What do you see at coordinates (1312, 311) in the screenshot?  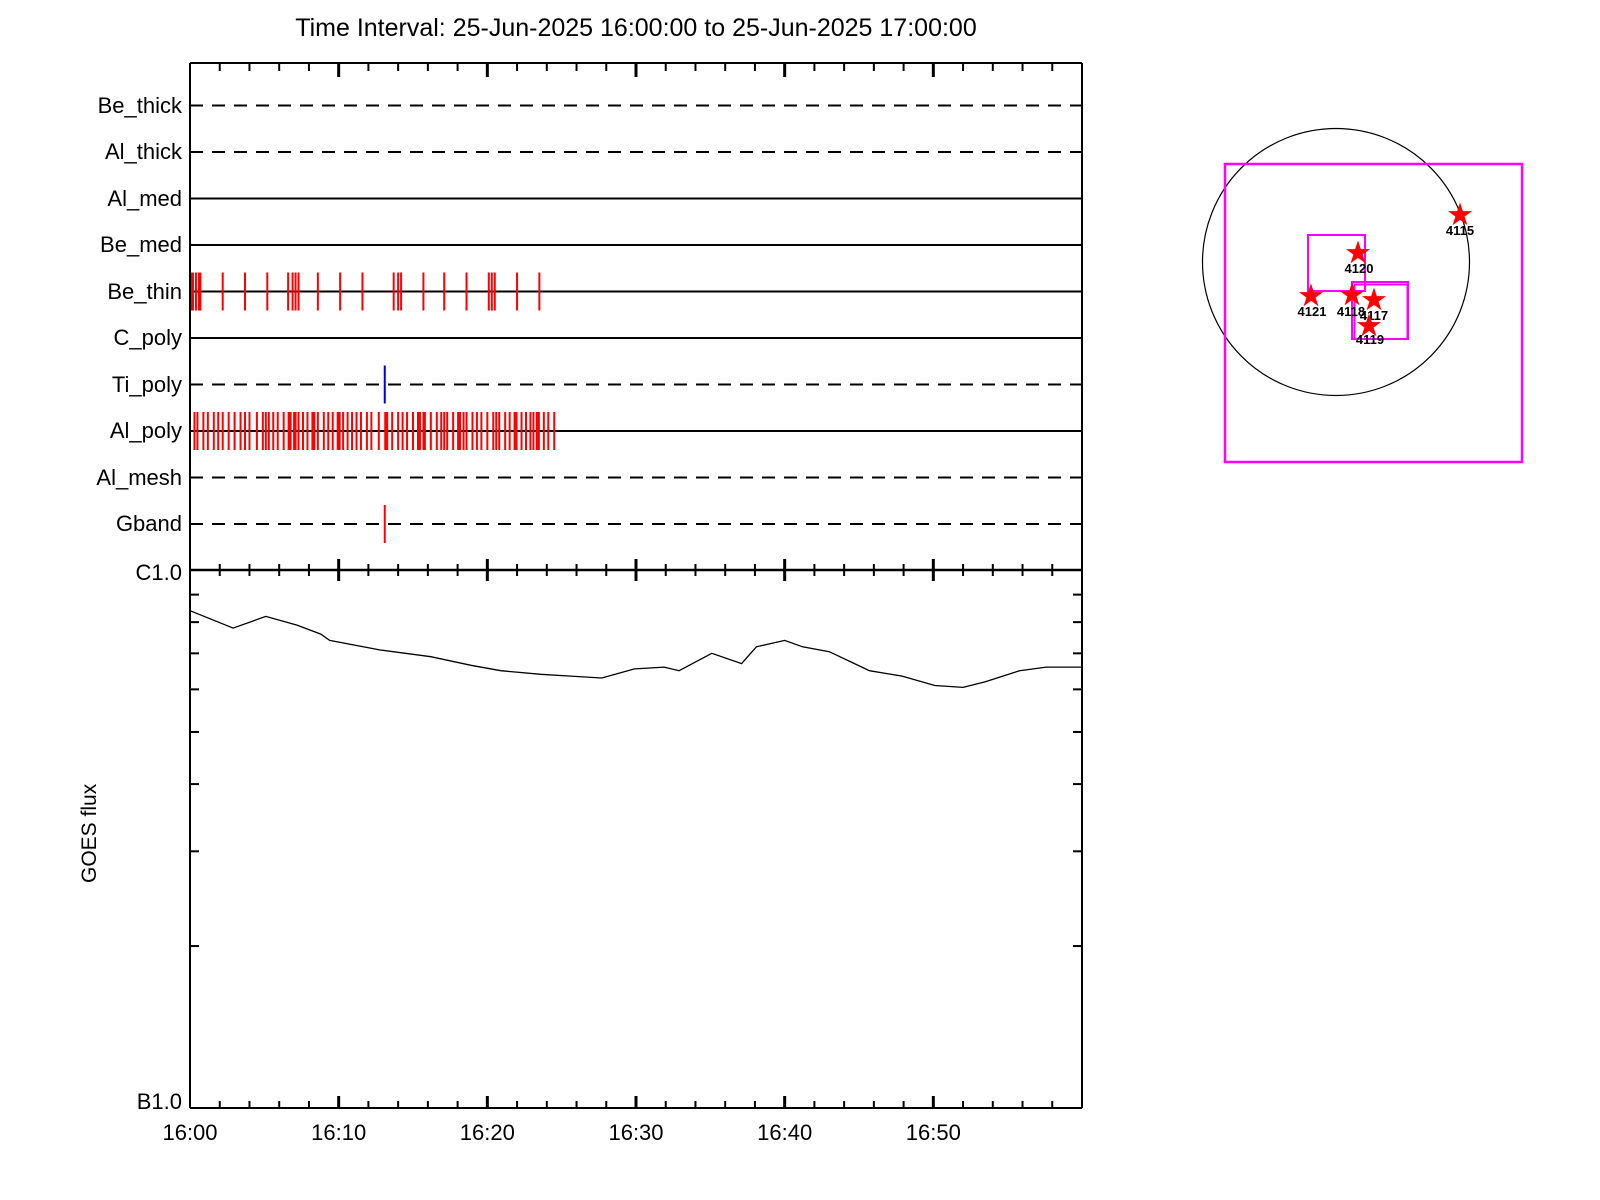 I see `flare-label-4121: 4121` at bounding box center [1312, 311].